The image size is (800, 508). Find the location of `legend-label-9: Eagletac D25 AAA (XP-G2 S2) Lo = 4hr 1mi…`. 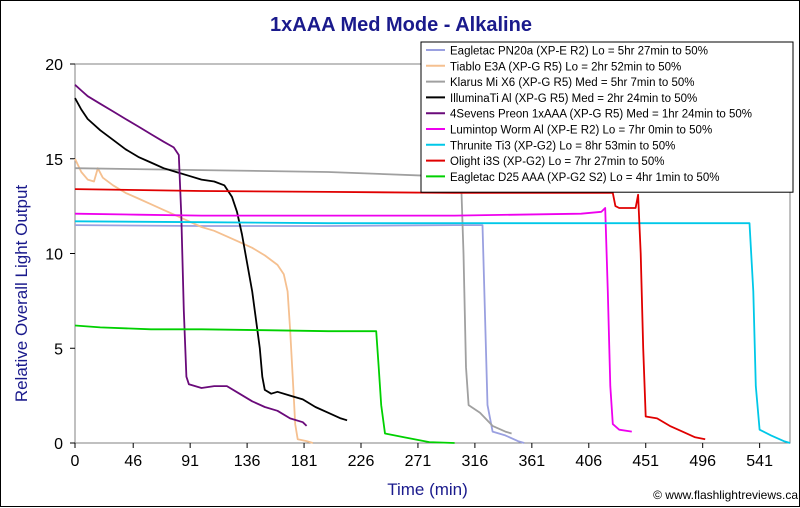

legend-label-9: Eagletac D25 AAA (XP-G2 S2) Lo = 4hr 1mi… is located at coordinates (584, 178).